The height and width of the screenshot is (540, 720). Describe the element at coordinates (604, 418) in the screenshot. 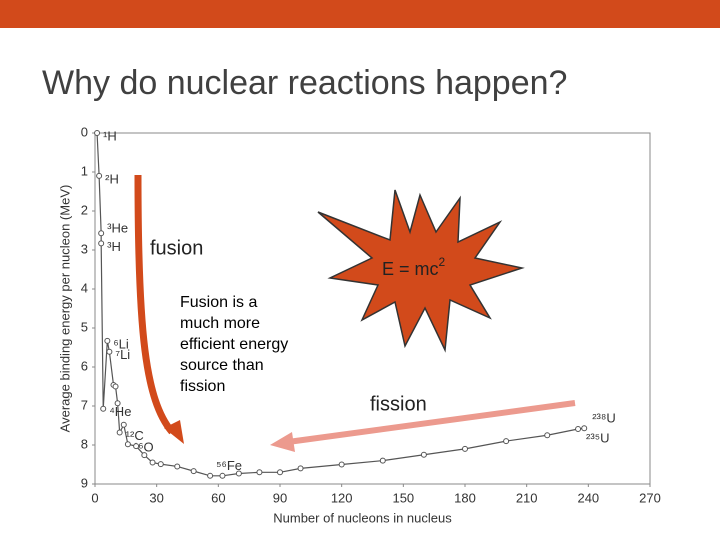

I see `point-label: ²³⁸U` at that location.